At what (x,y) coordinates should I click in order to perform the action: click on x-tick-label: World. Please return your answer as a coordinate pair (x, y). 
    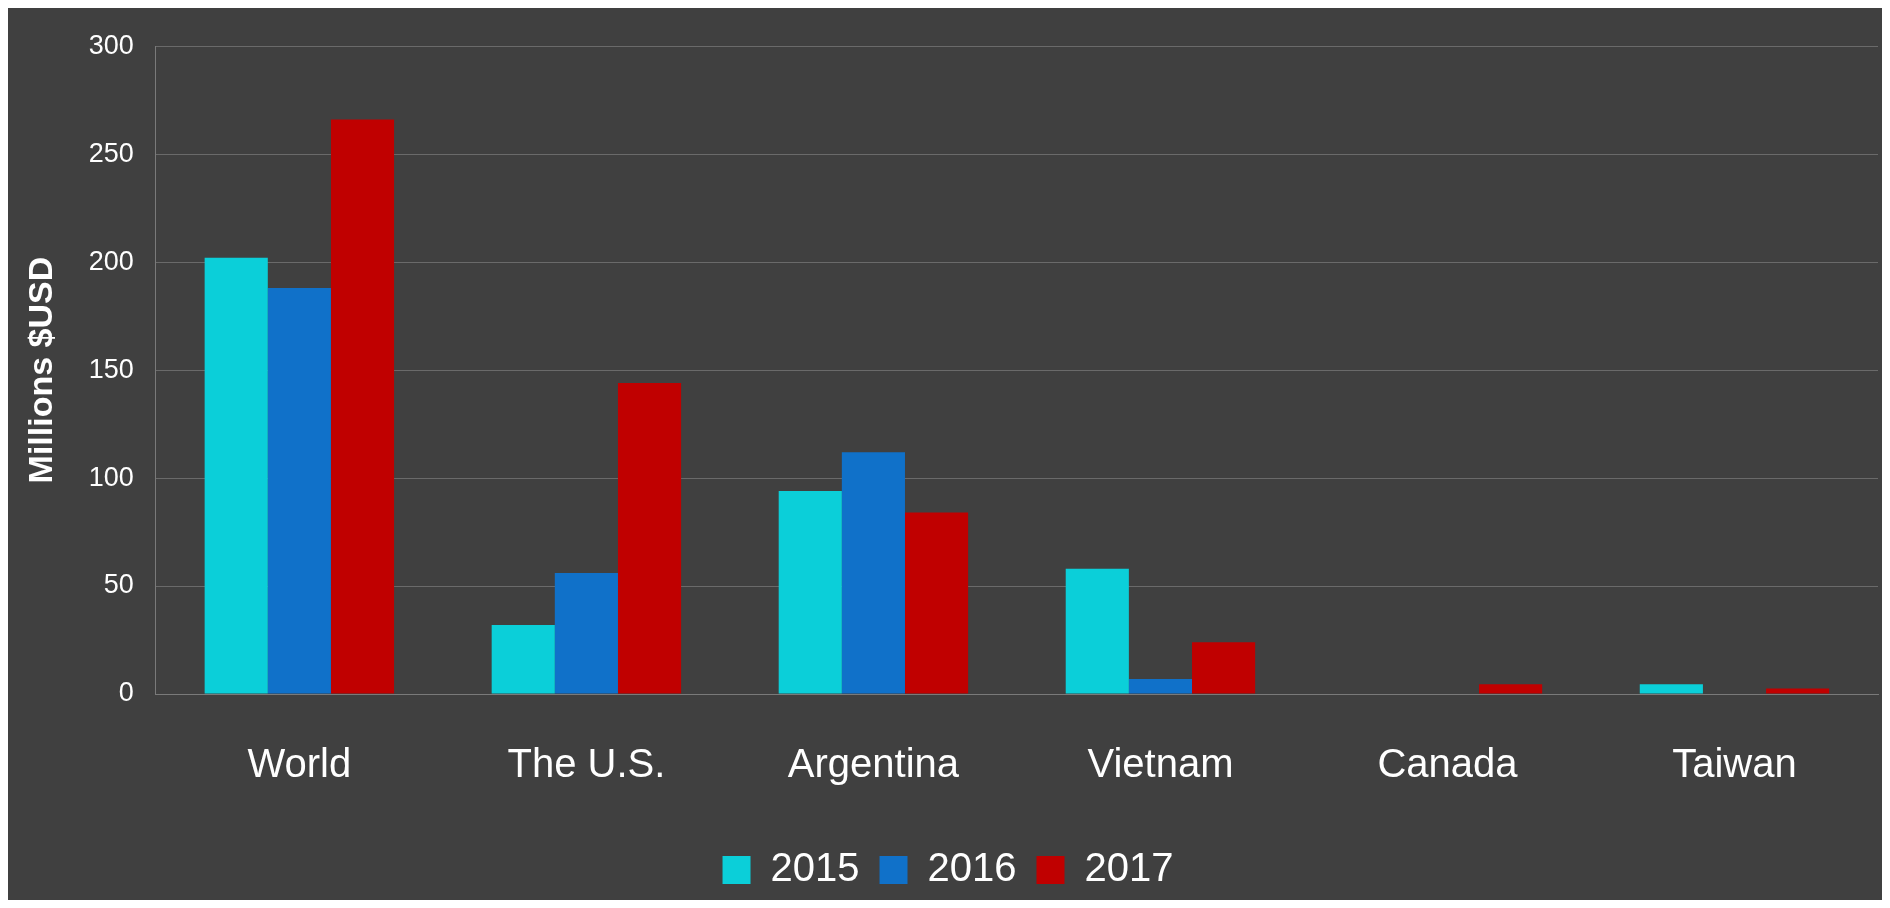
    Looking at the image, I should click on (299, 763).